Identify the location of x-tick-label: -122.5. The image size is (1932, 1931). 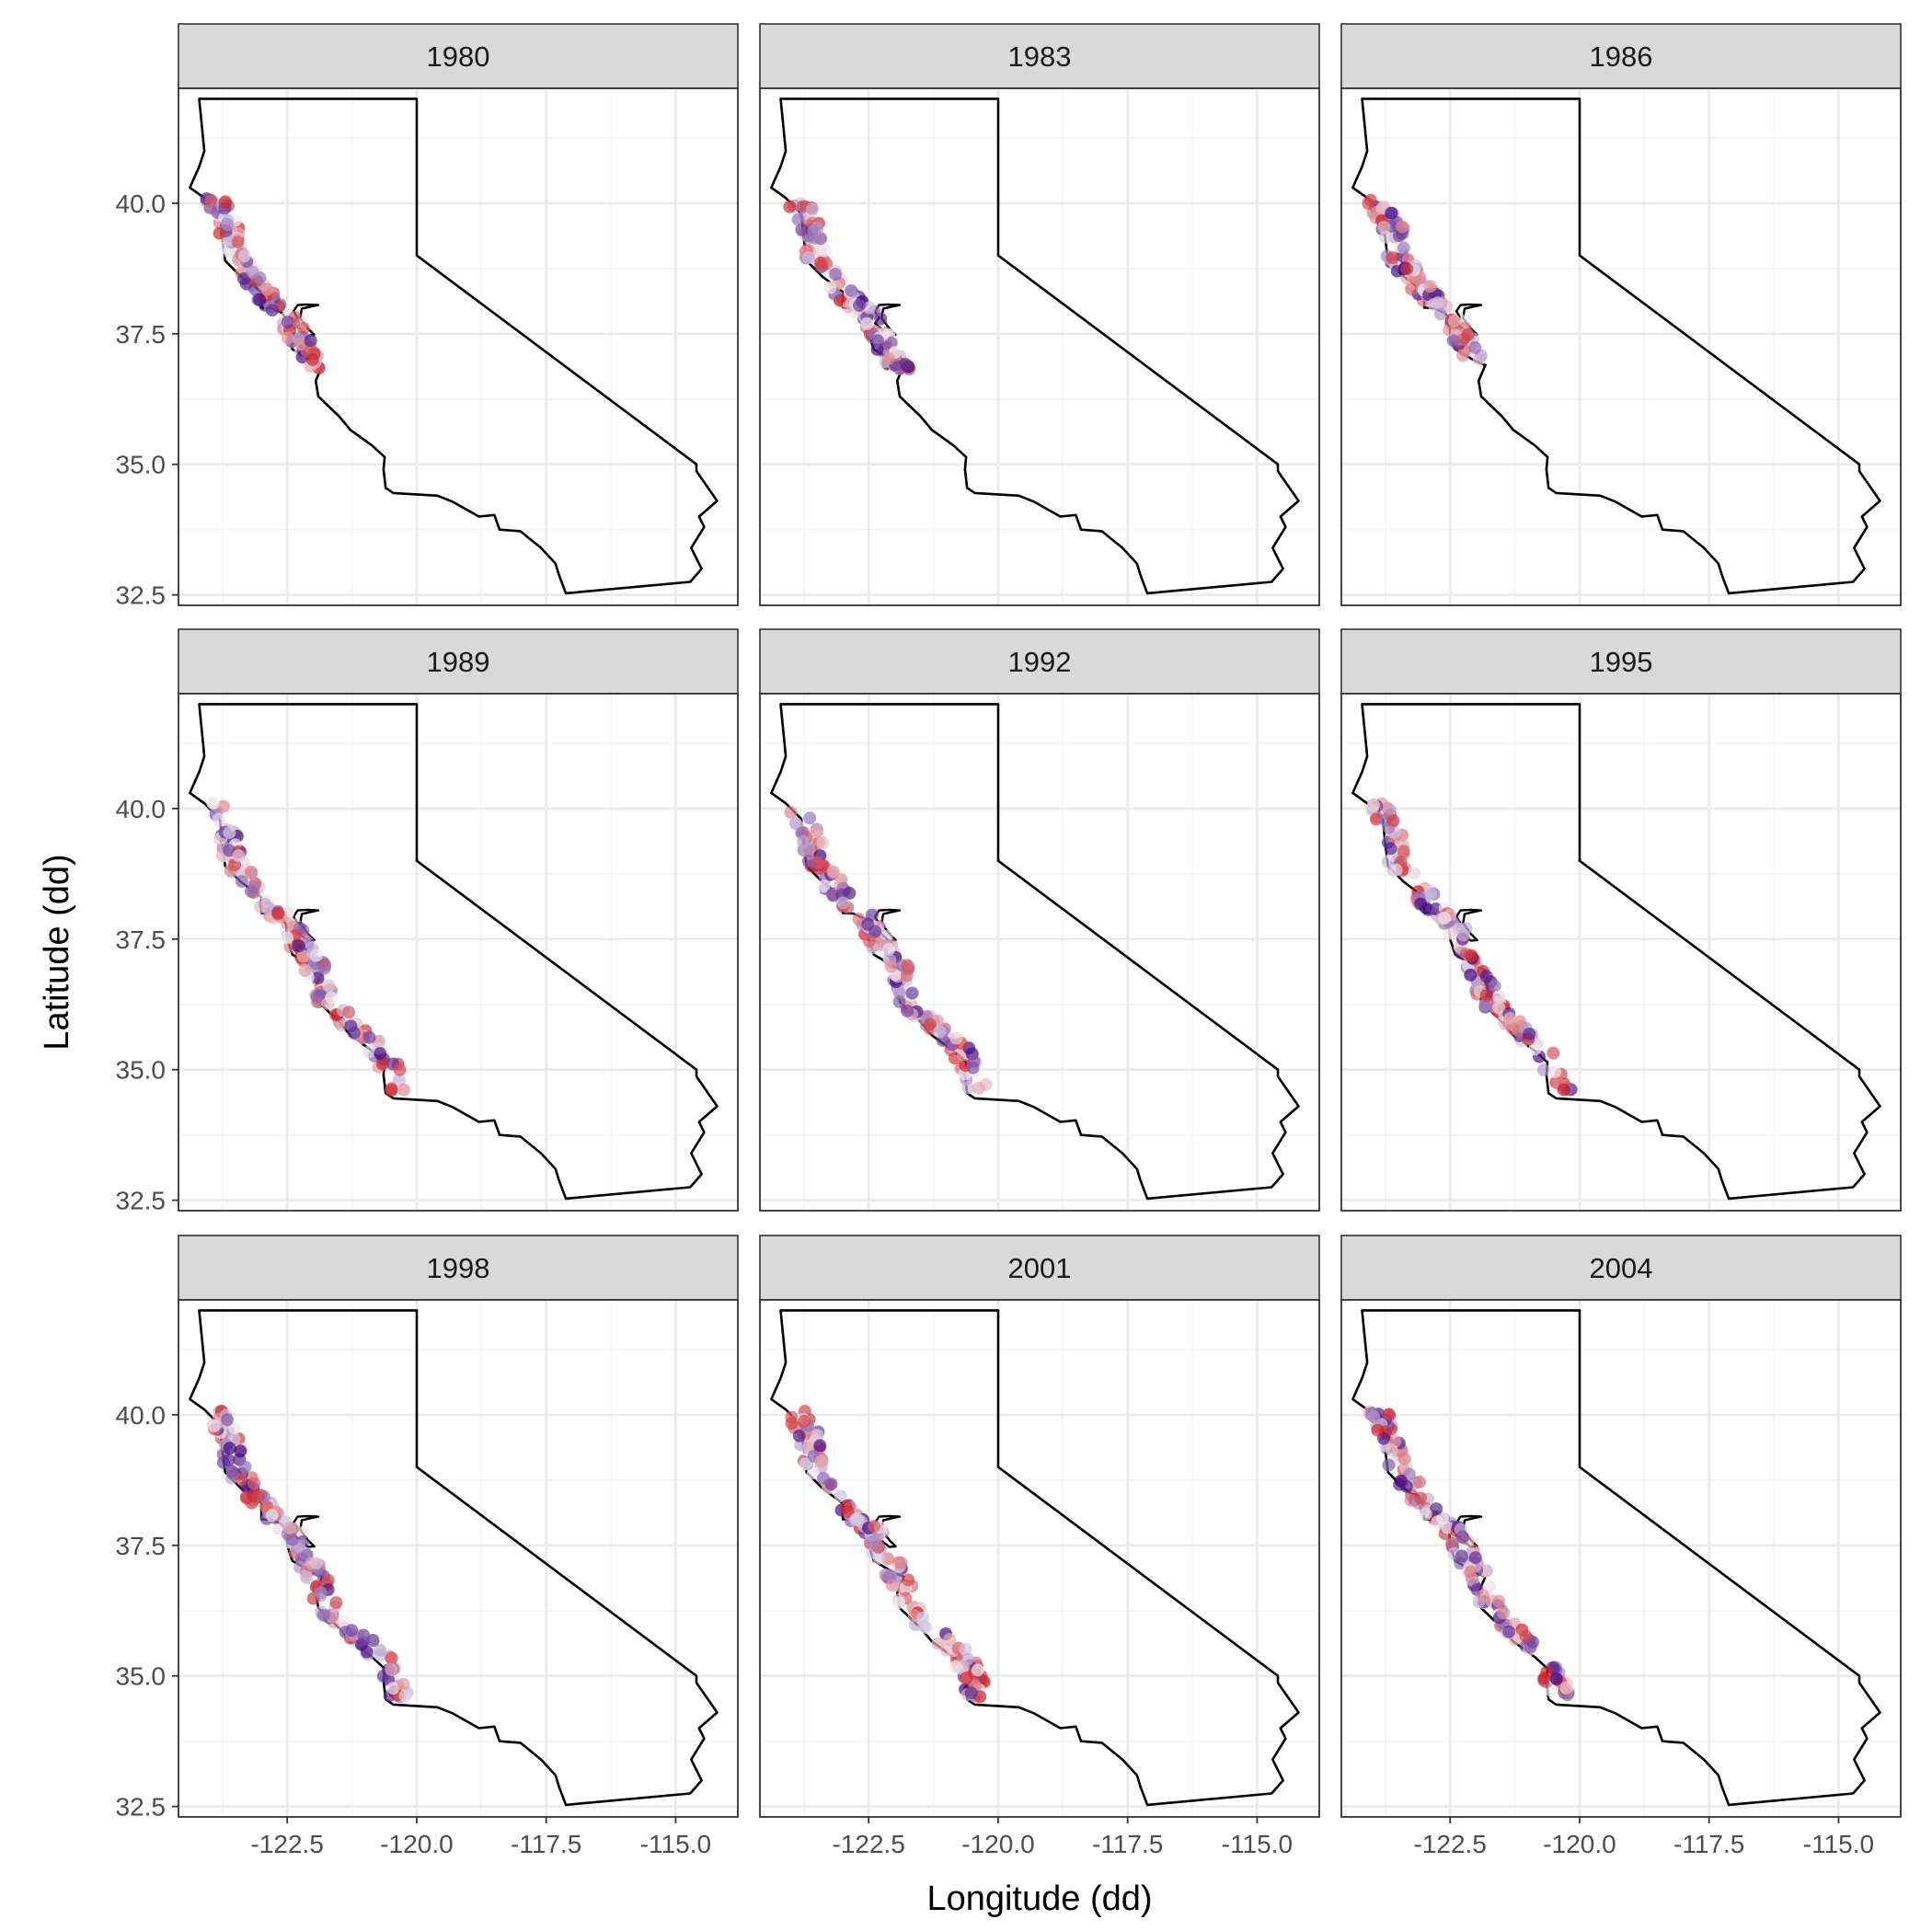
(287, 1844).